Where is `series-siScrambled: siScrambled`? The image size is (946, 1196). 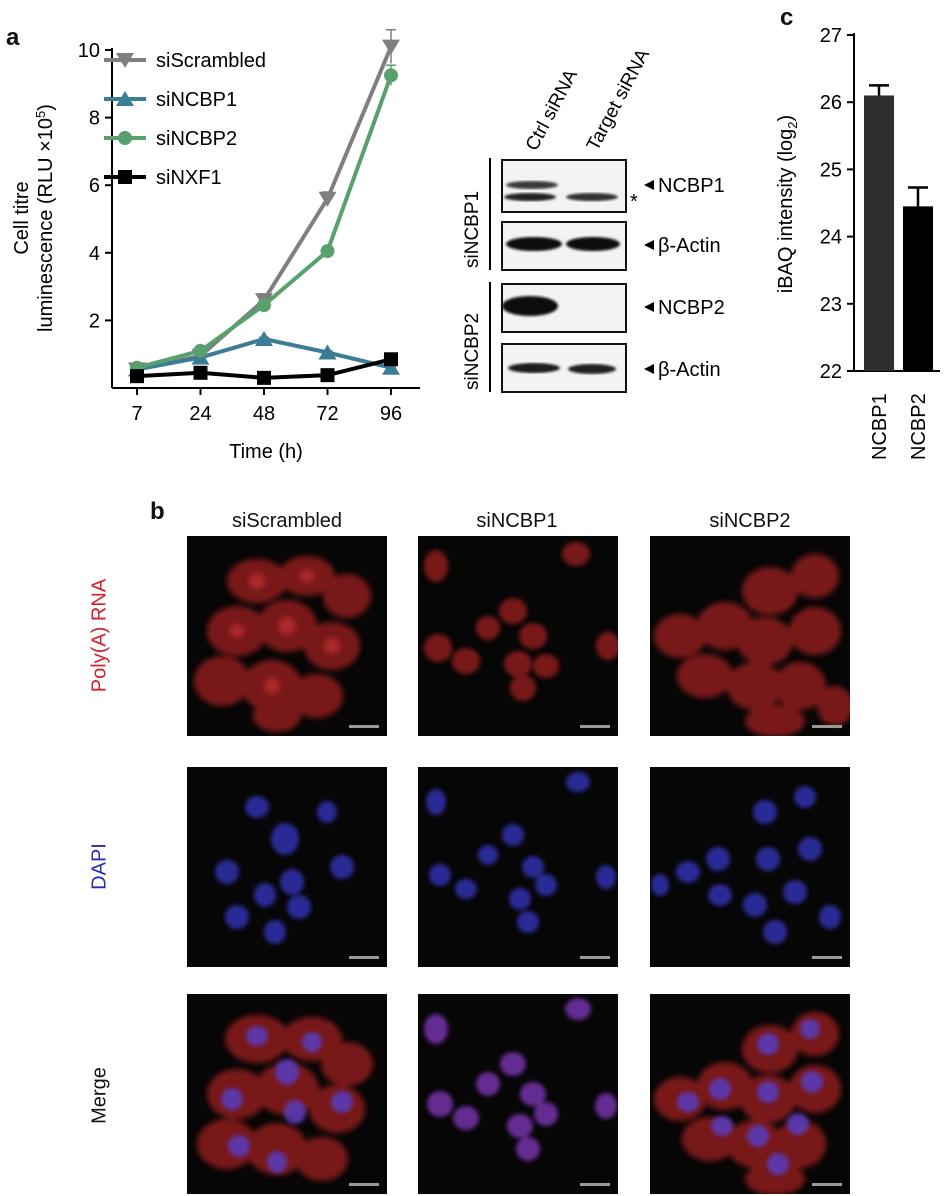 series-siScrambled: siScrambled is located at coordinates (252, 203).